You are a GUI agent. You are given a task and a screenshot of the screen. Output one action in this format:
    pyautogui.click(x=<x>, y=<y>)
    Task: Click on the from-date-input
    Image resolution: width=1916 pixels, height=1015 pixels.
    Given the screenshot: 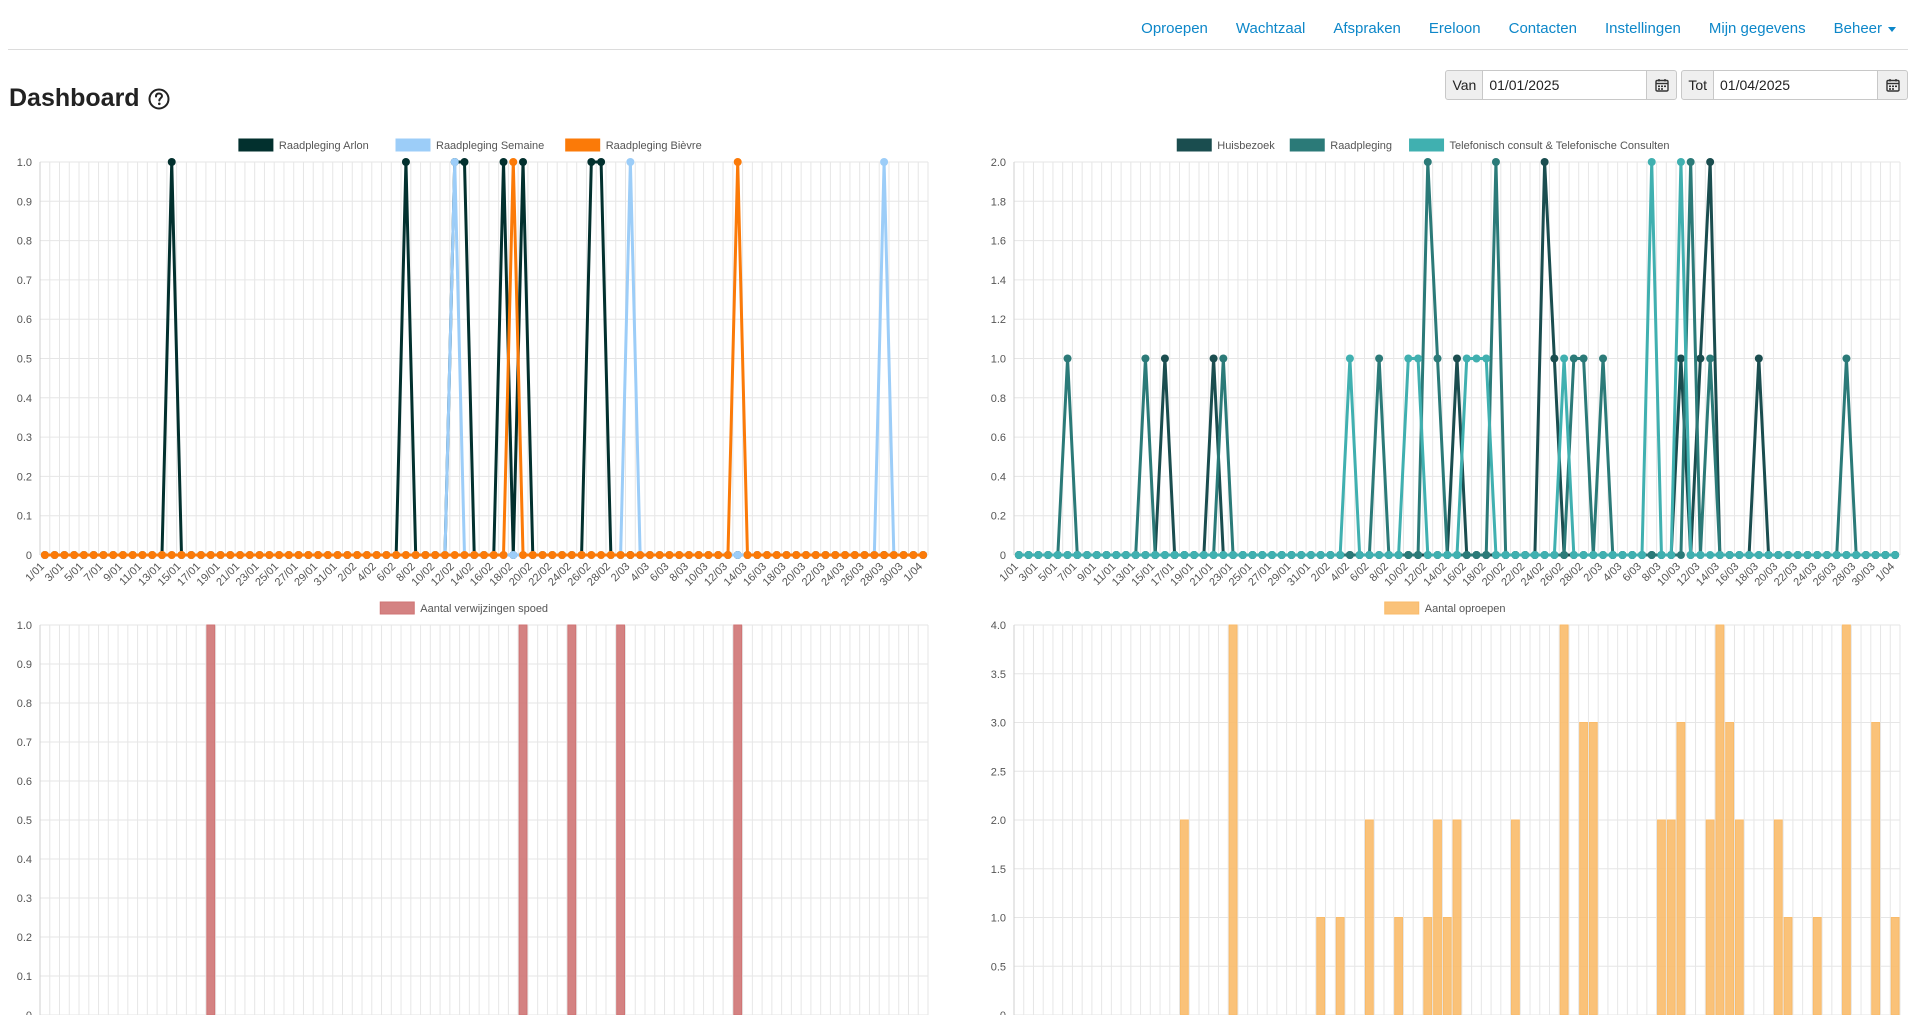 What is the action you would take?
    pyautogui.click(x=1565, y=85)
    